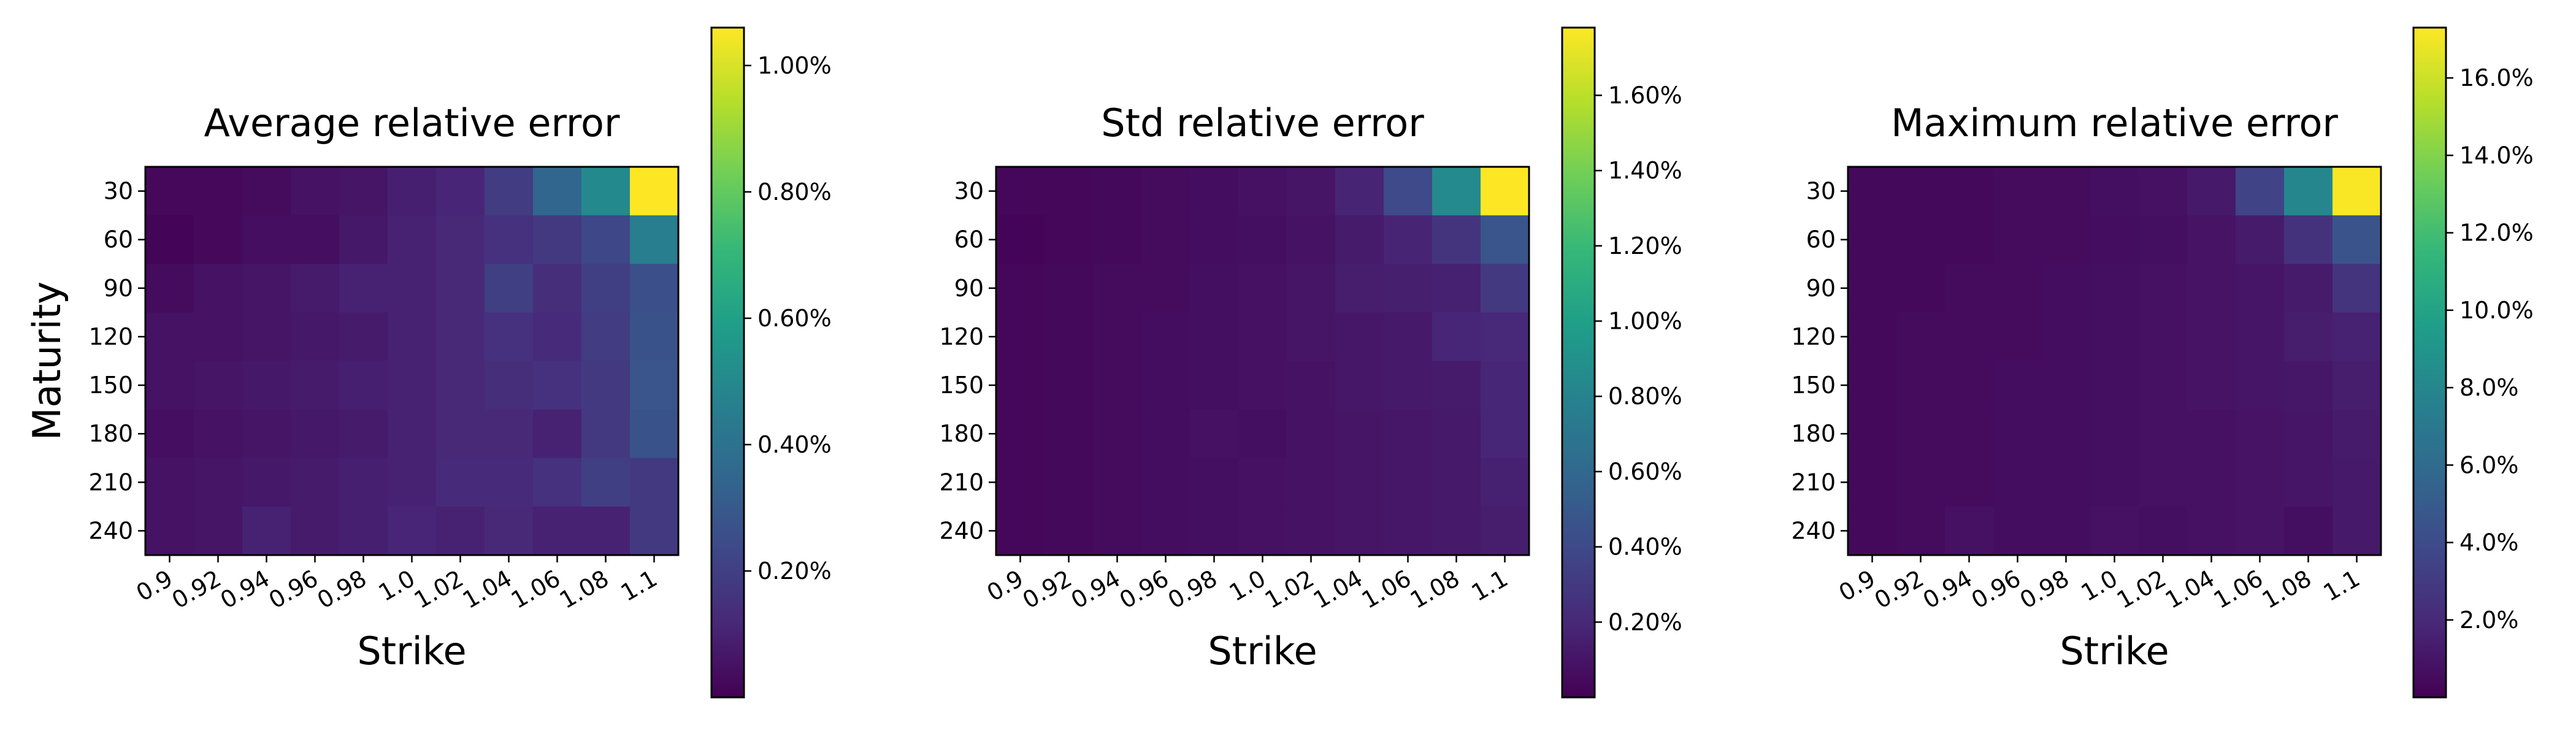 The image size is (2576, 736). Describe the element at coordinates (118, 191) in the screenshot. I see `y-tick-label: 30` at that location.